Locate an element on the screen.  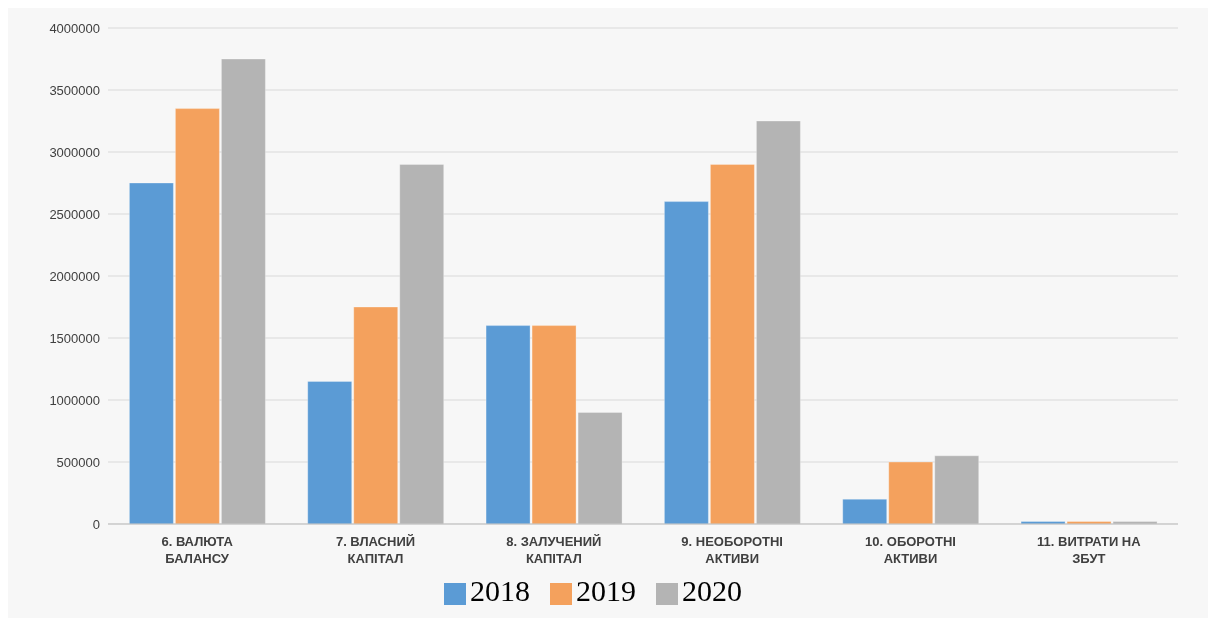
x-tick-label: 6. ВАЛЮТА БАЛАНСУ is located at coordinates (197, 550).